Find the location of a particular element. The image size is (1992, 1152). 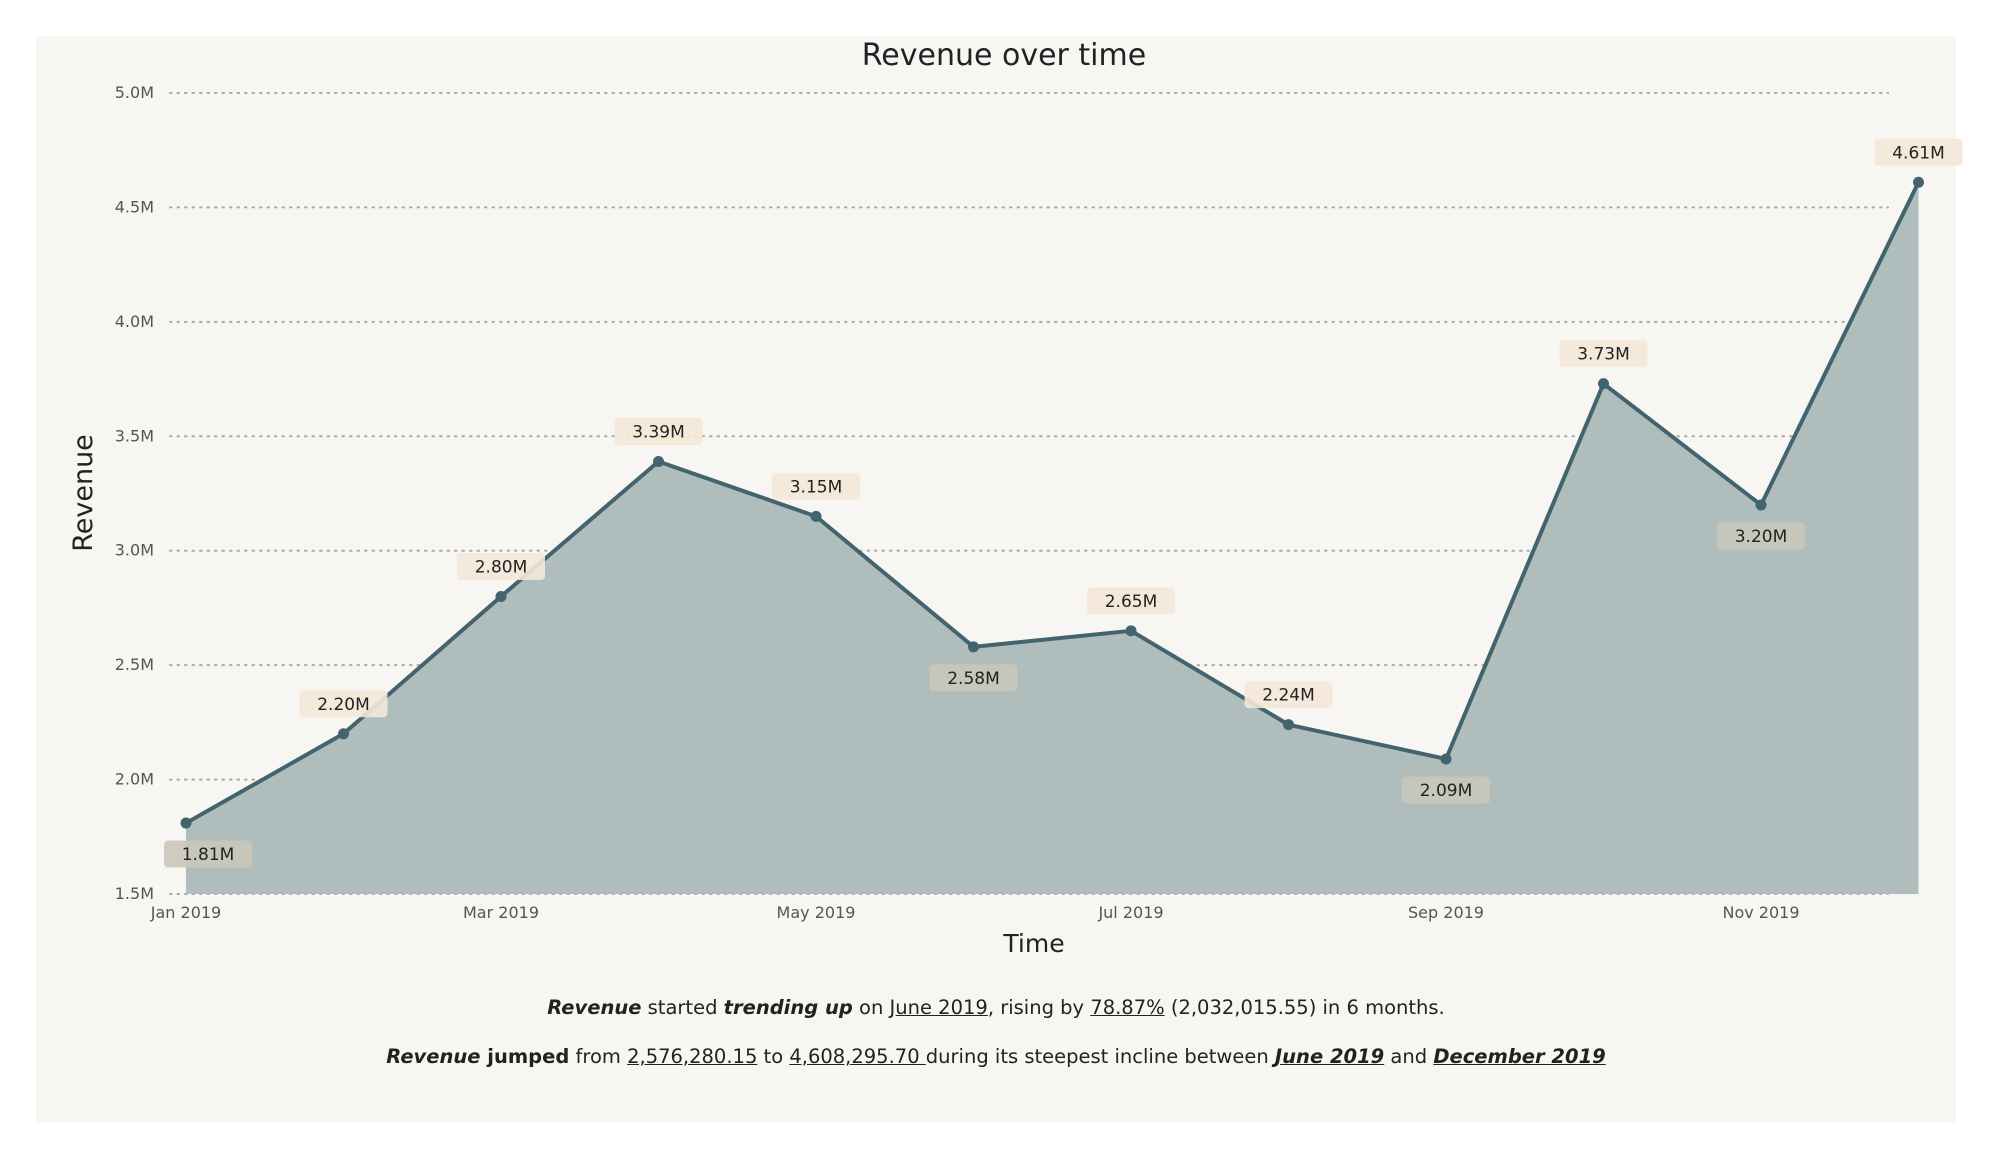

data-label: 3.15M is located at coordinates (816, 487).